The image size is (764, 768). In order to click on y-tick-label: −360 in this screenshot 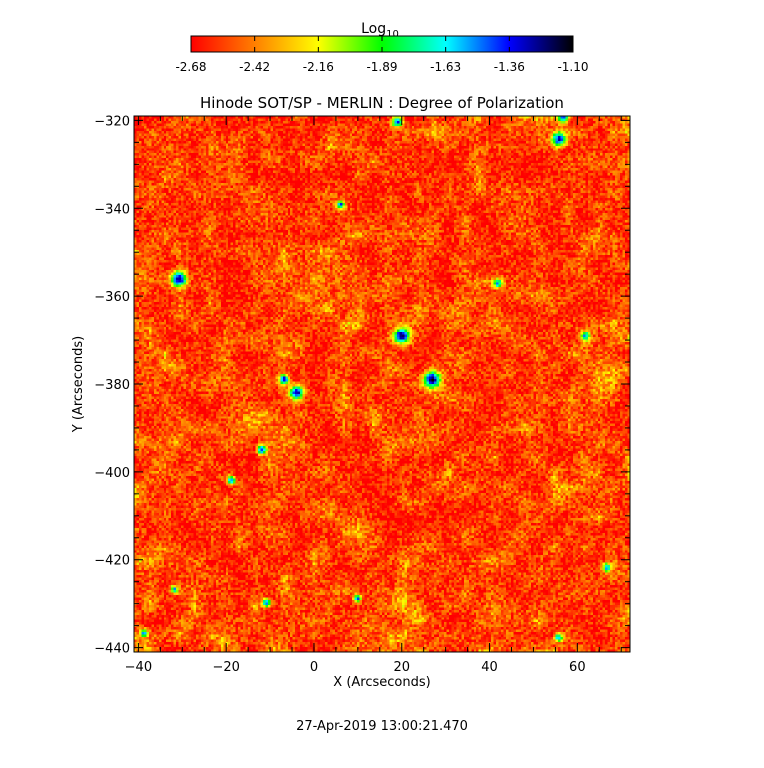, I will do `click(112, 297)`.